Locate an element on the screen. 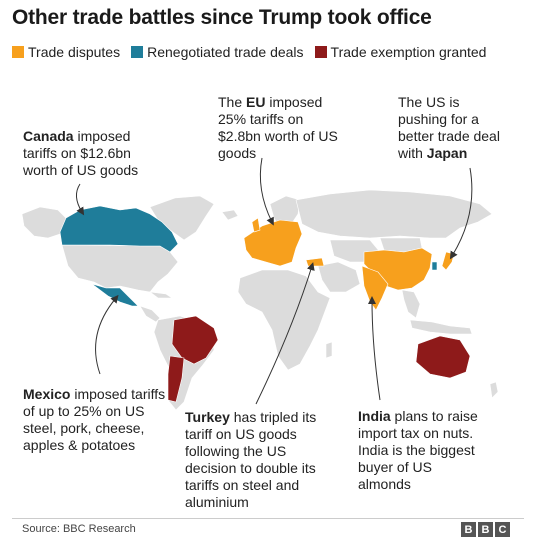 The image size is (536, 544). scandinavia-shape is located at coordinates (285, 212).